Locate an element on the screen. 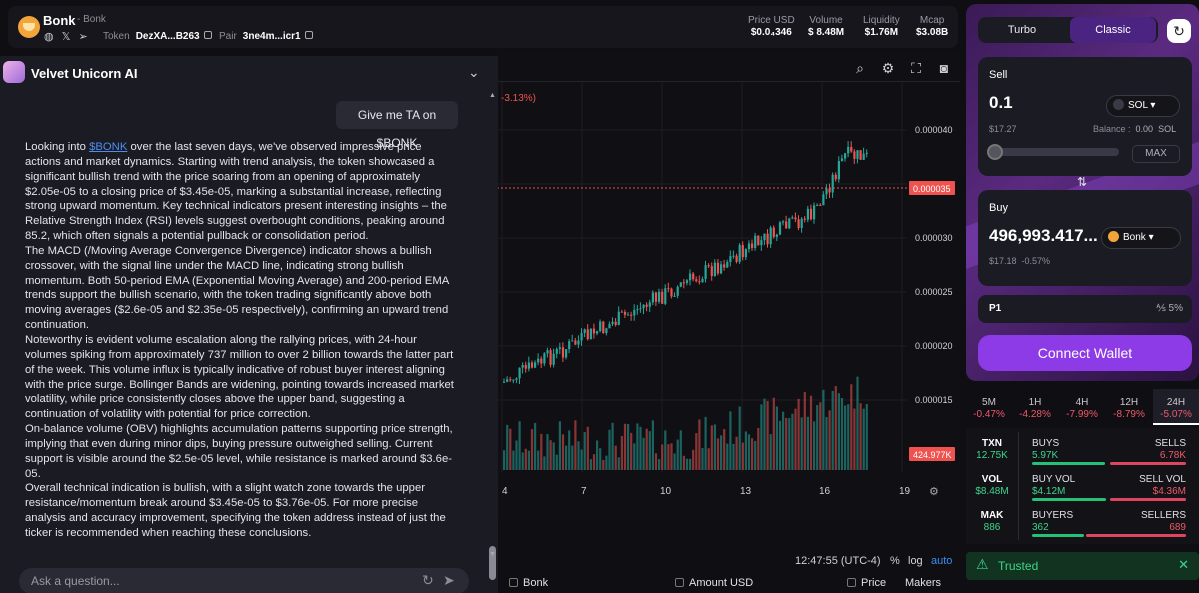  col-amount-usd: Amount USD is located at coordinates (714, 583).